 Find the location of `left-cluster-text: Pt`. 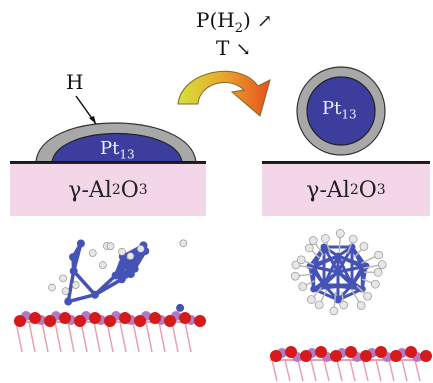

left-cluster-text: Pt is located at coordinates (110, 148).